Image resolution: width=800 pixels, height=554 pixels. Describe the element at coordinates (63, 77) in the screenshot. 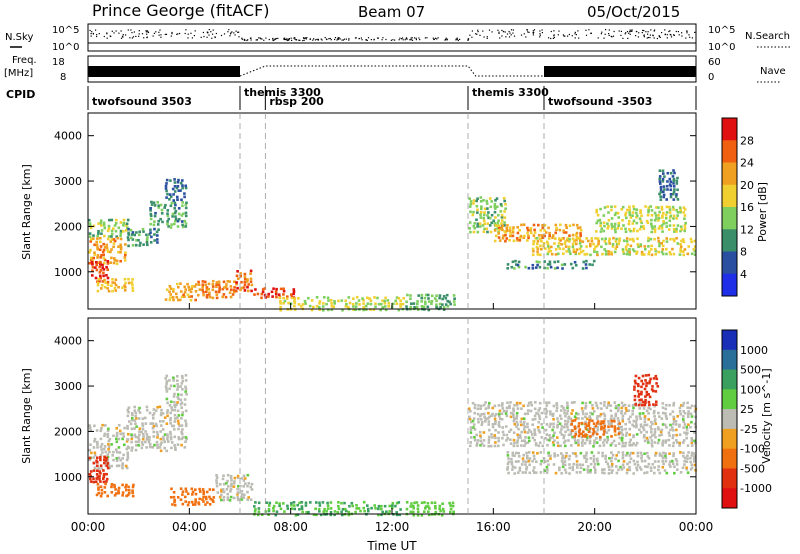

I see `freq-tick-low: 8` at that location.